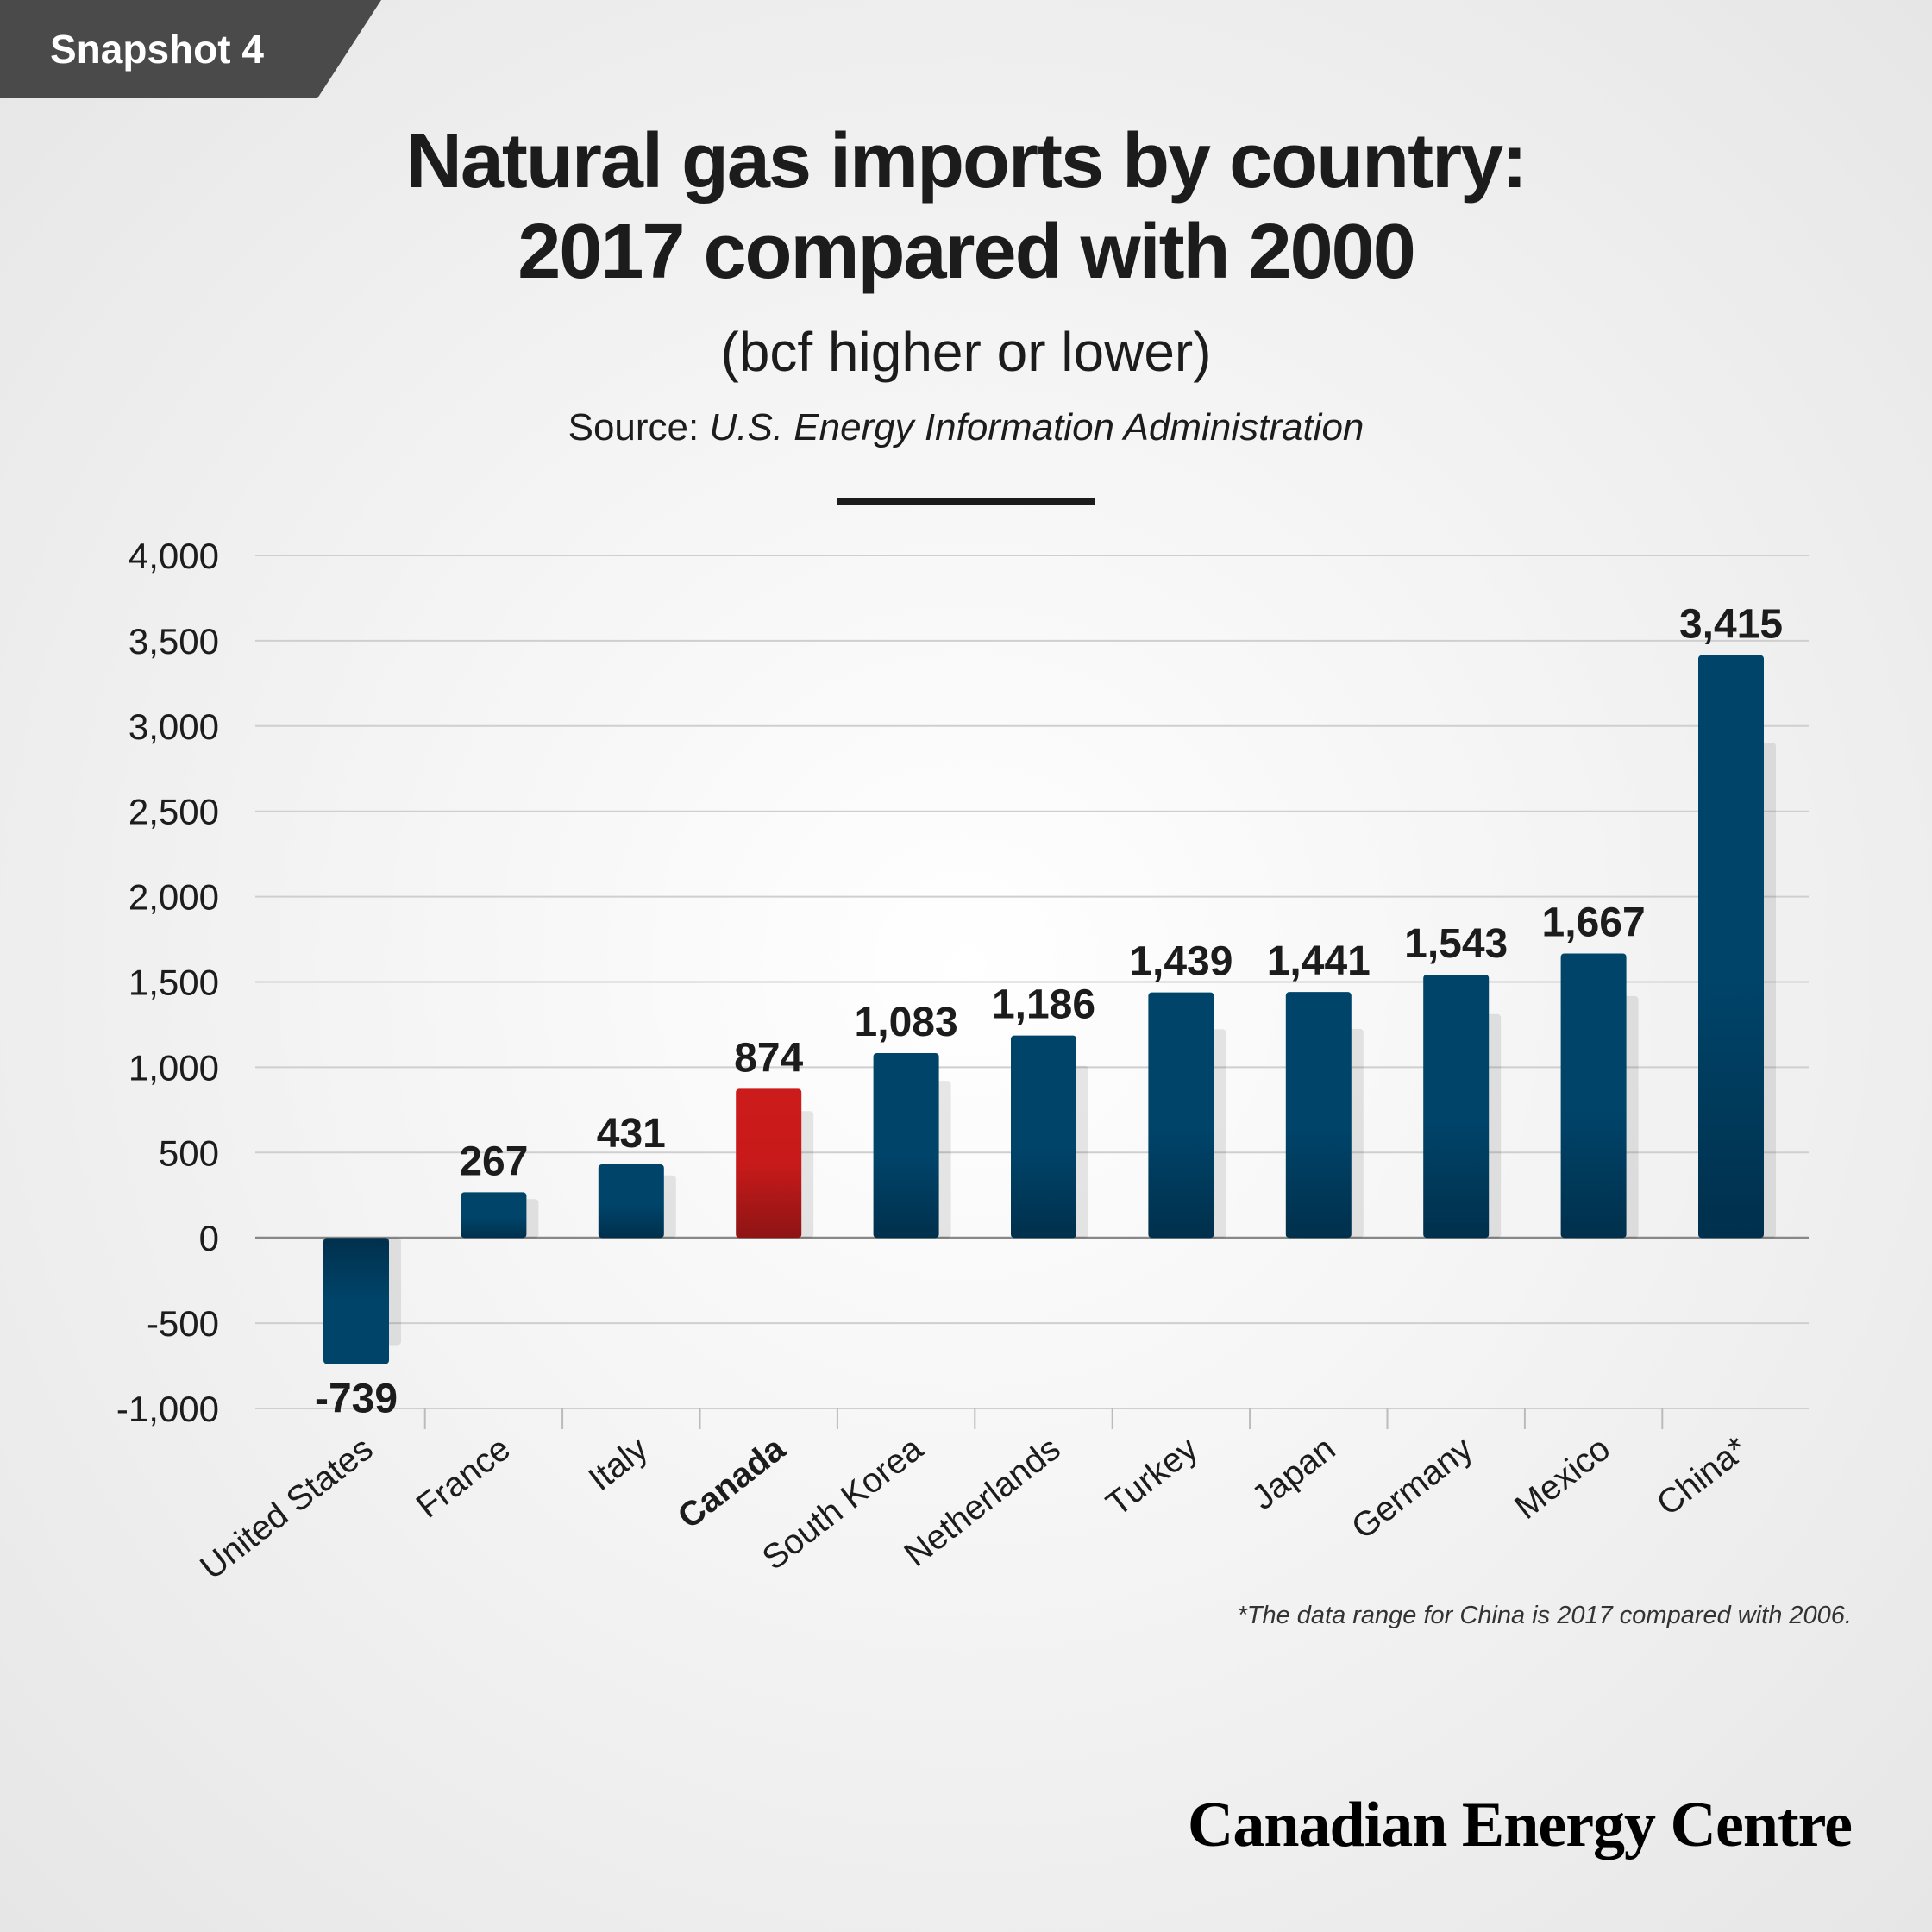 The image size is (1932, 1932). I want to click on category-label: Japan, so click(1293, 1473).